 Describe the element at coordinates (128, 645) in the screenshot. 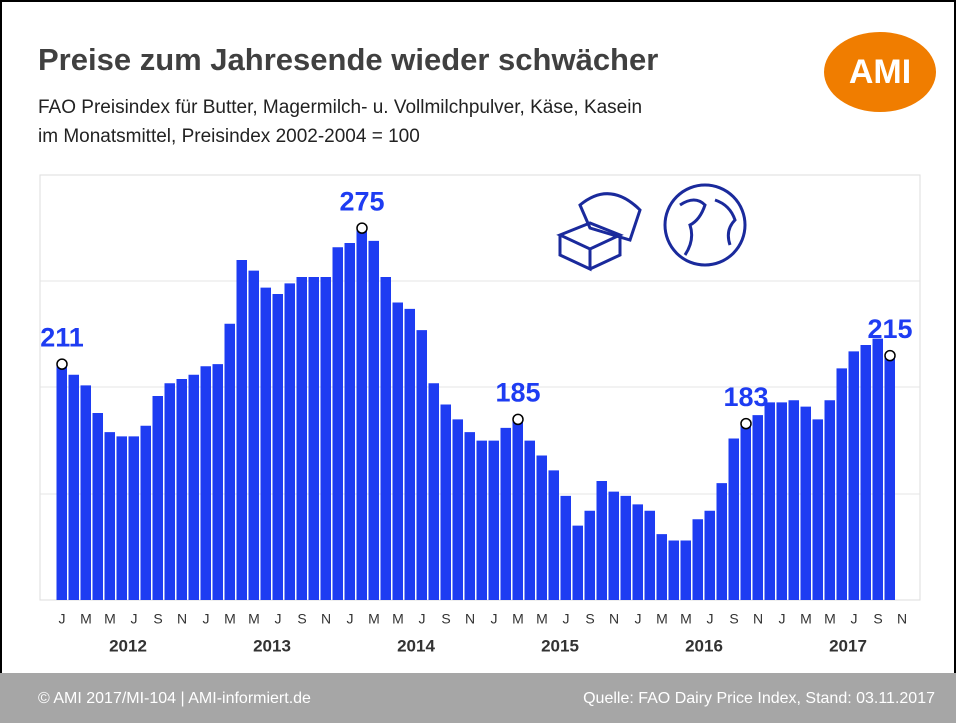

I see `year-label: 2012` at that location.